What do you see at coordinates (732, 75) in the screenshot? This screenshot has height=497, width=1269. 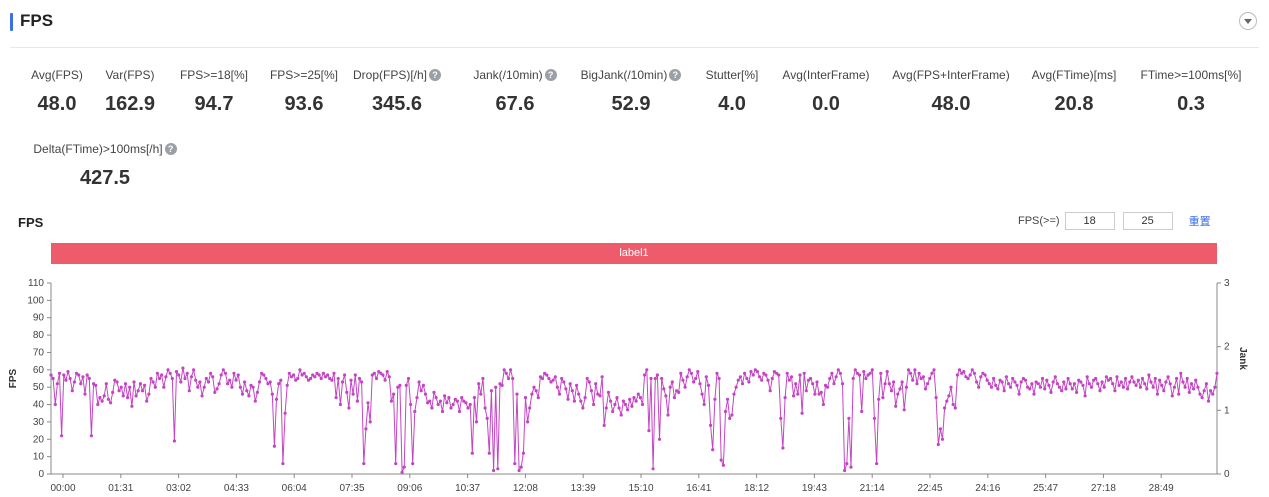 I see `metric-label-text: Stutter[%]` at bounding box center [732, 75].